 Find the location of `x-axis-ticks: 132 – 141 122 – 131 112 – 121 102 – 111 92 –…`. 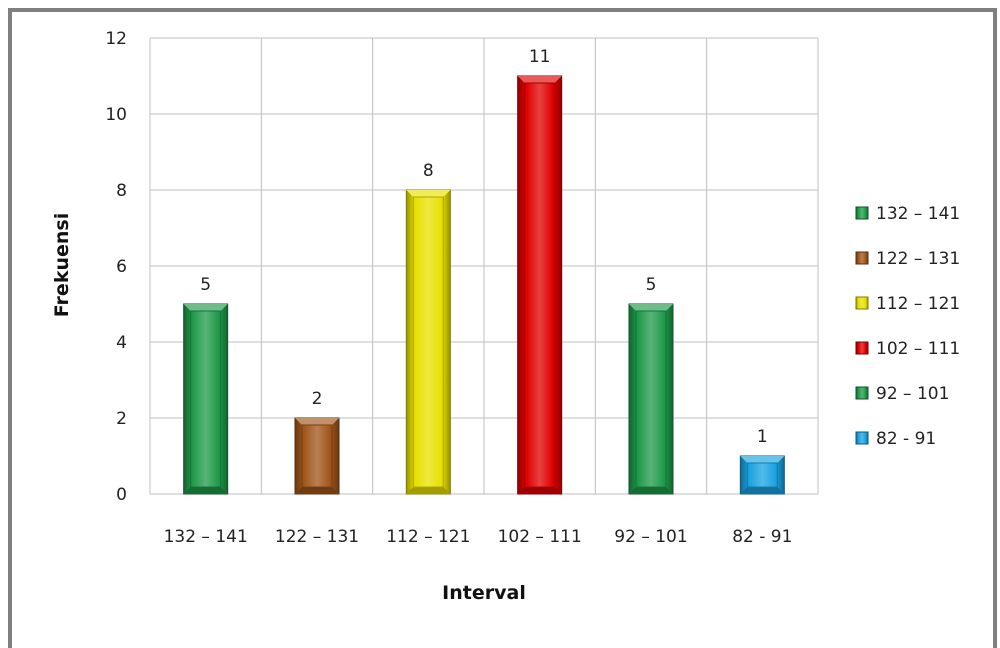

x-axis-ticks: 132 – 141 122 – 131 112 – 121 102 – 111 92 –… is located at coordinates (478, 537).